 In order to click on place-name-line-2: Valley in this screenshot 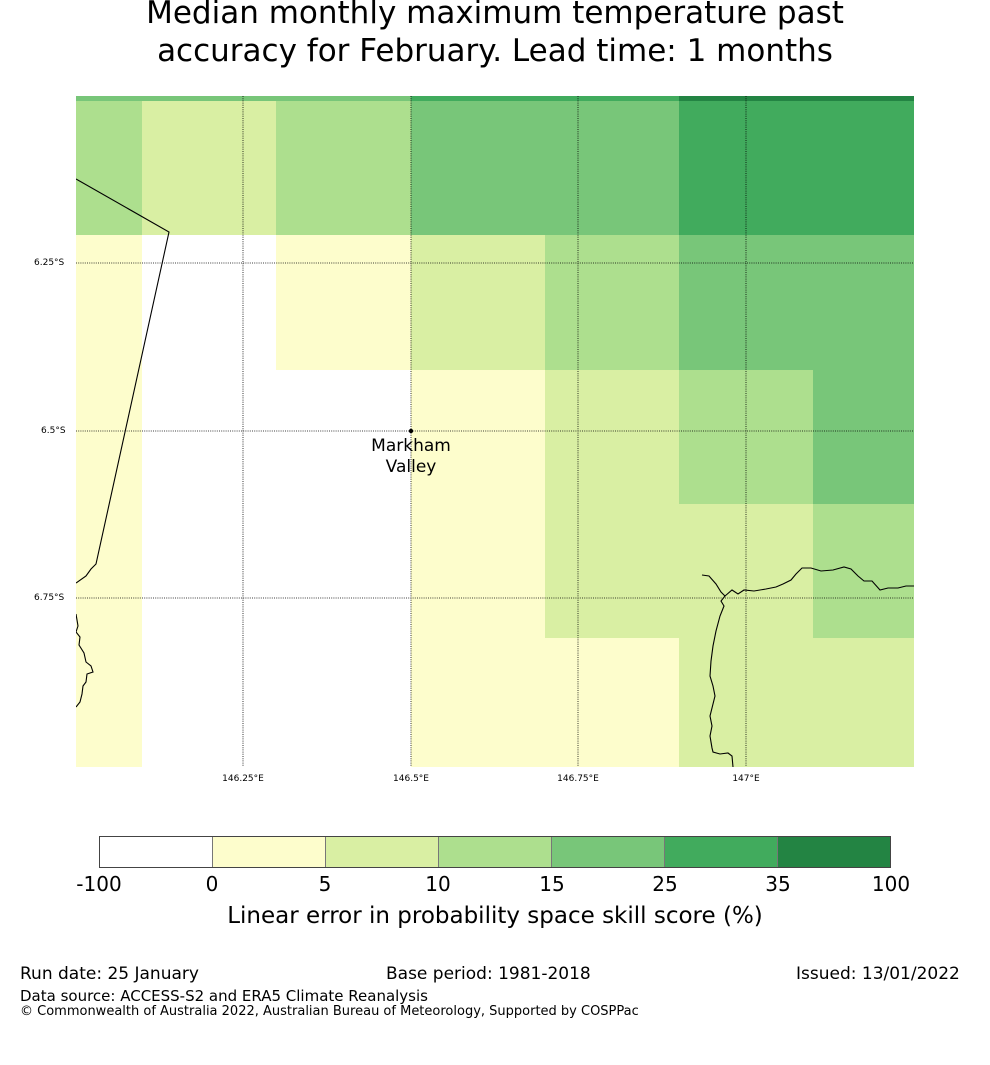, I will do `click(411, 467)`.